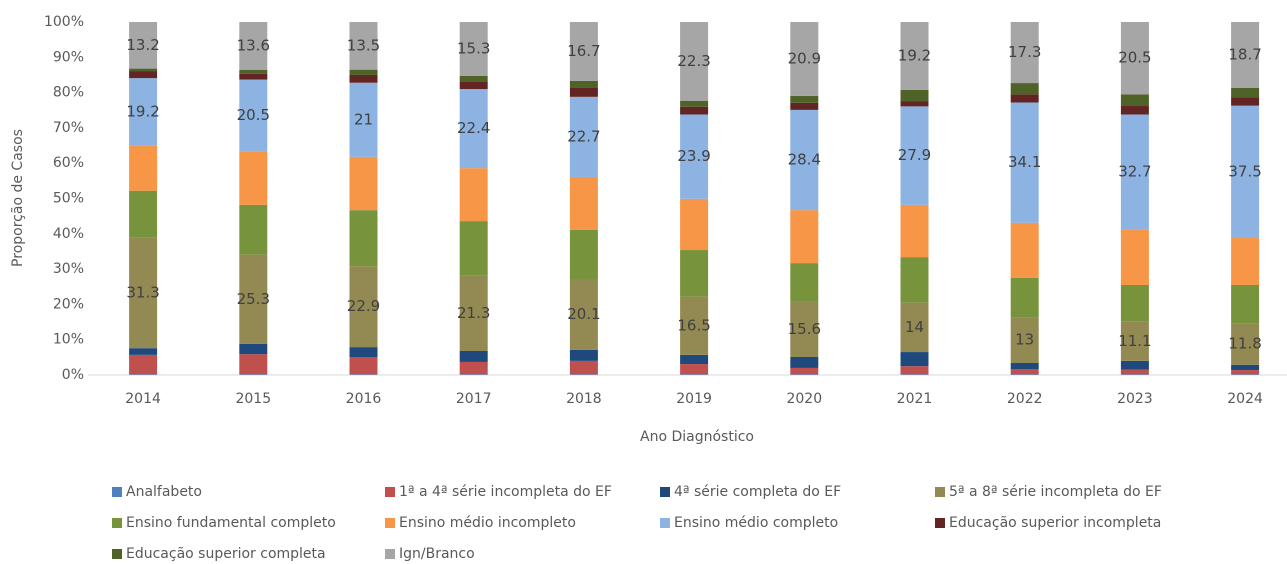  What do you see at coordinates (143, 399) in the screenshot?
I see `x-tick-label: 2014` at bounding box center [143, 399].